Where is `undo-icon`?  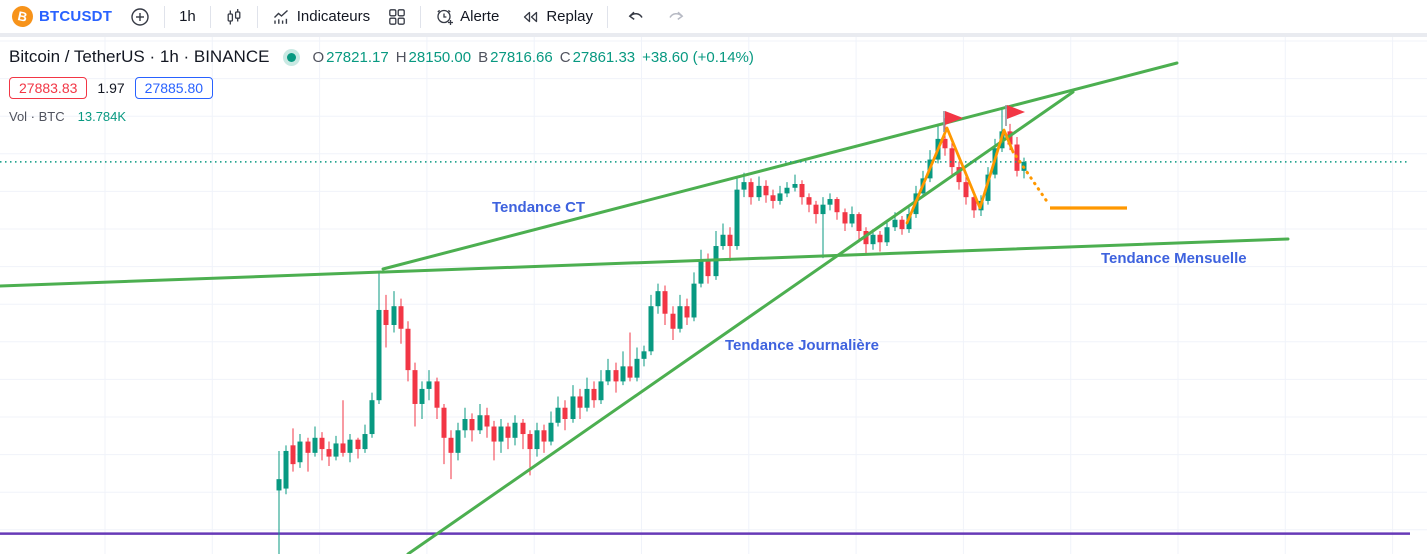
undo-icon is located at coordinates (635, 15).